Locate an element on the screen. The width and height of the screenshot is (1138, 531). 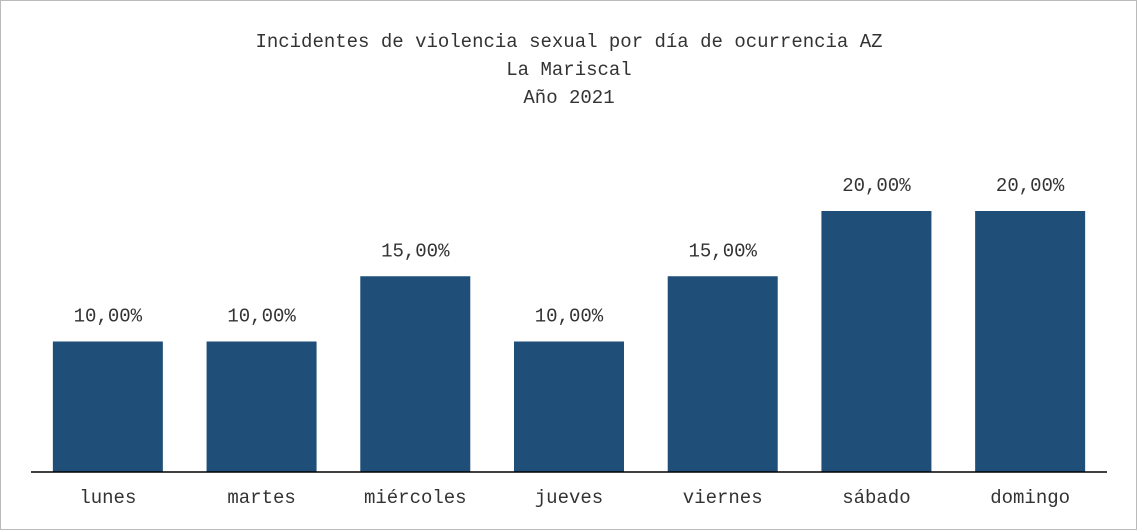
x-tick-label: miércoles is located at coordinates (415, 498).